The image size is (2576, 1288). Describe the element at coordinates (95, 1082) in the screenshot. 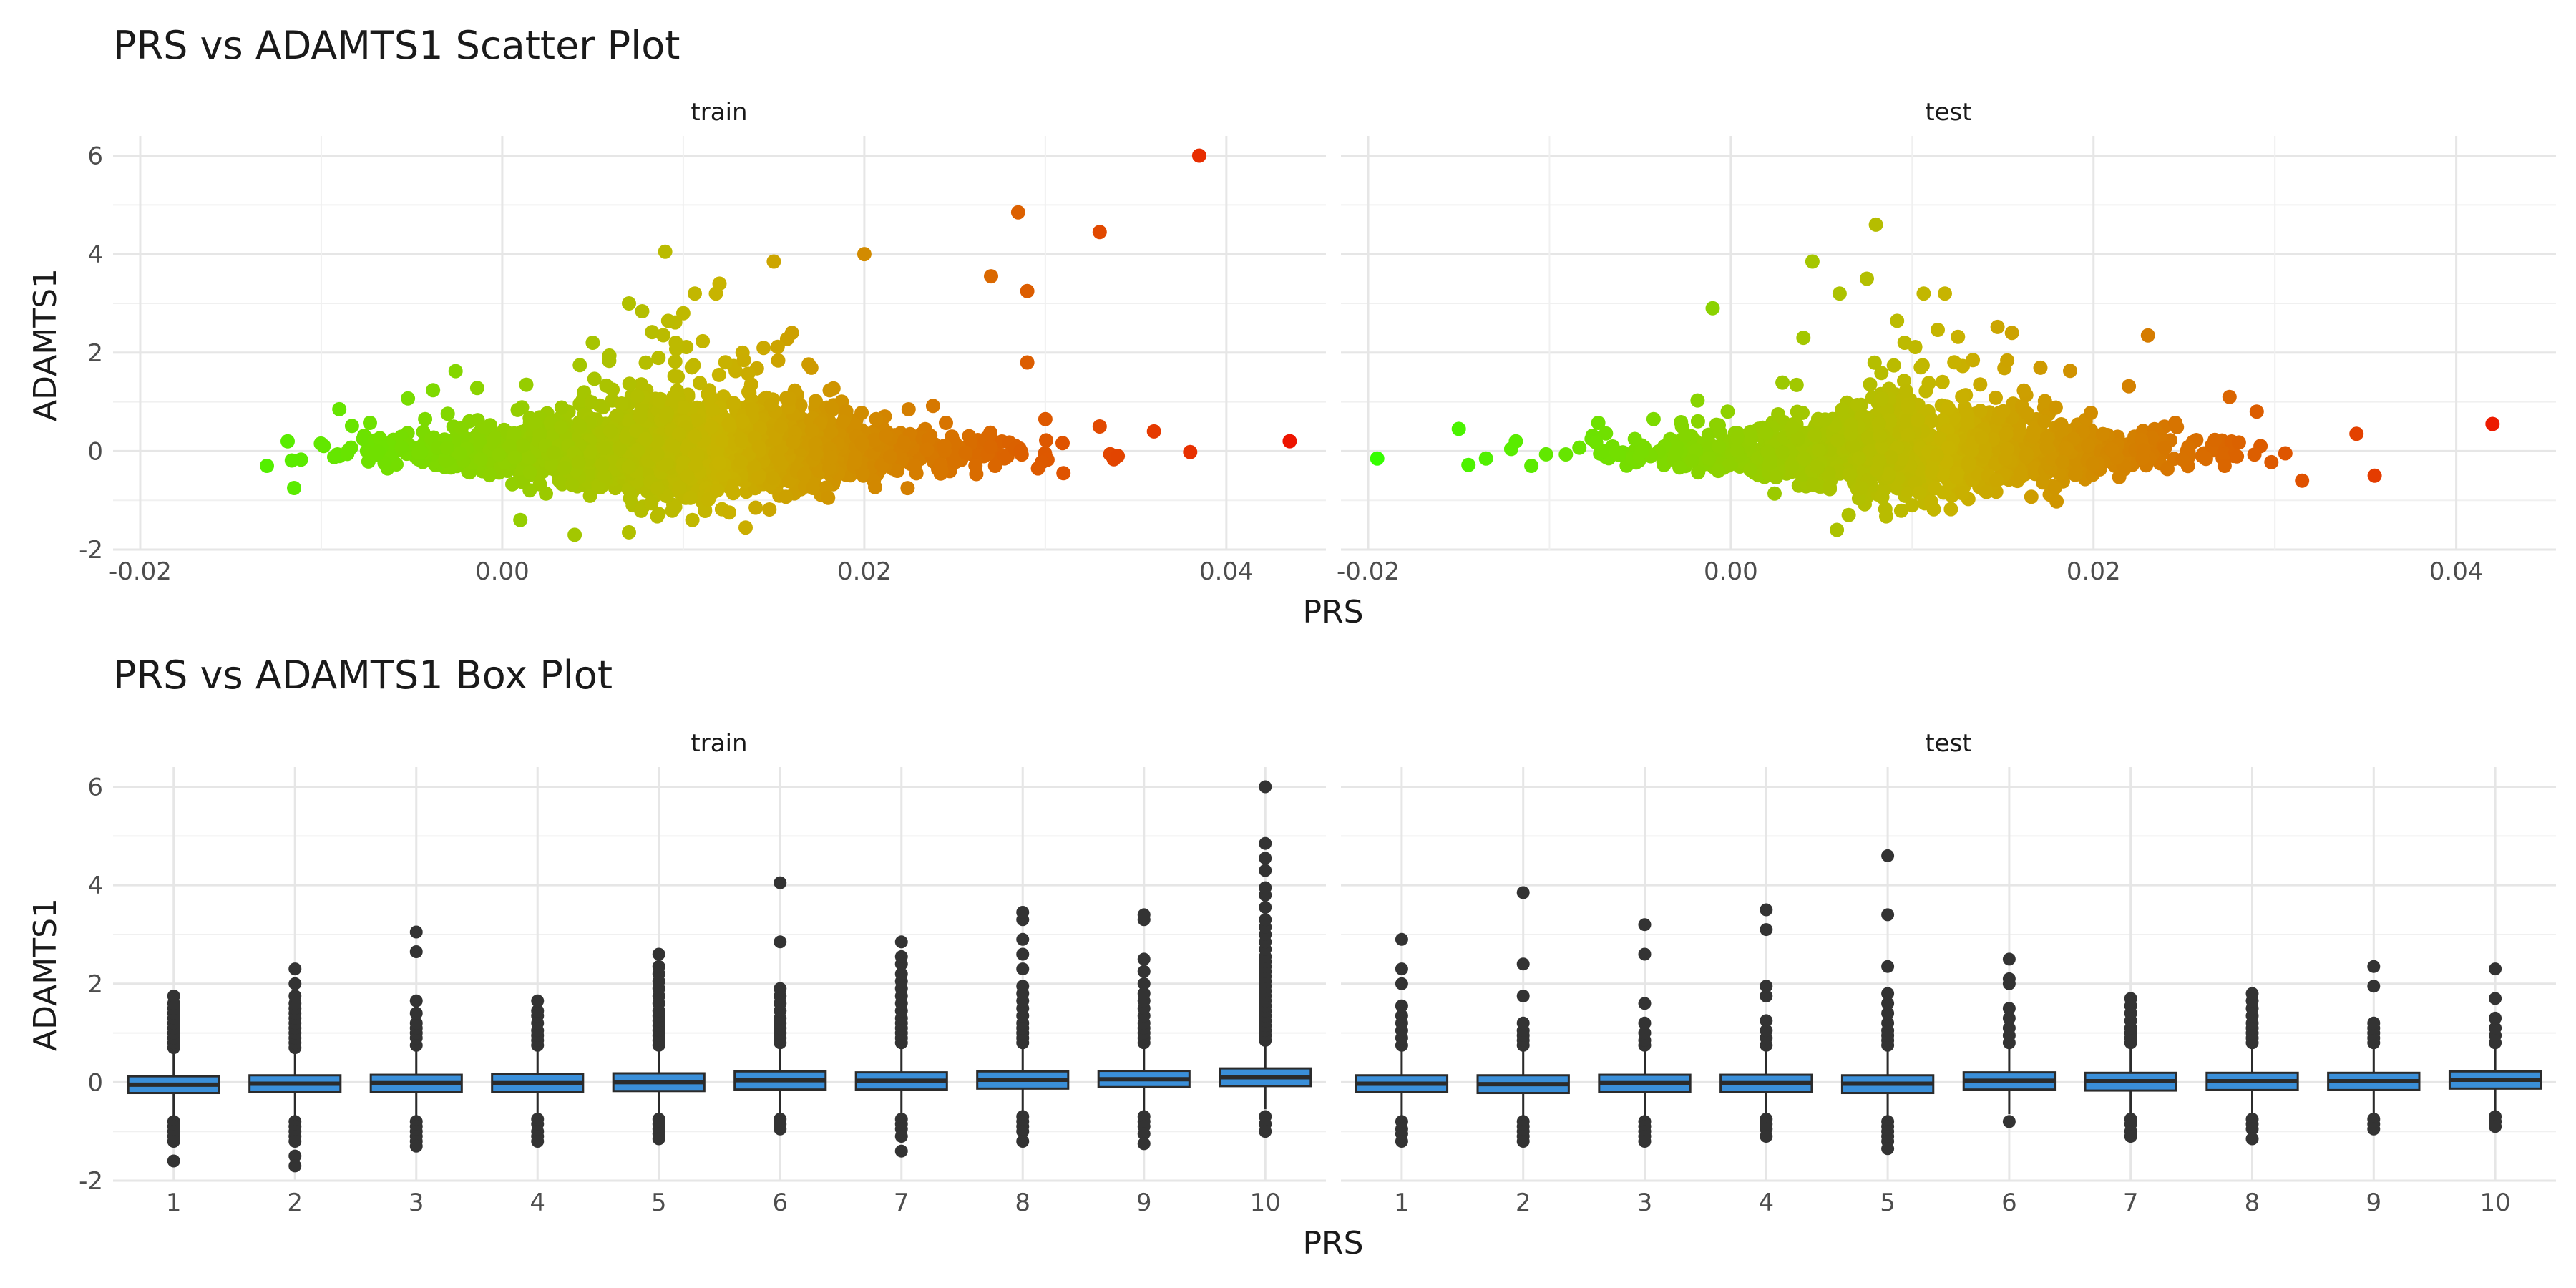

I see `boxplot-train-y-tick-label: 0` at that location.